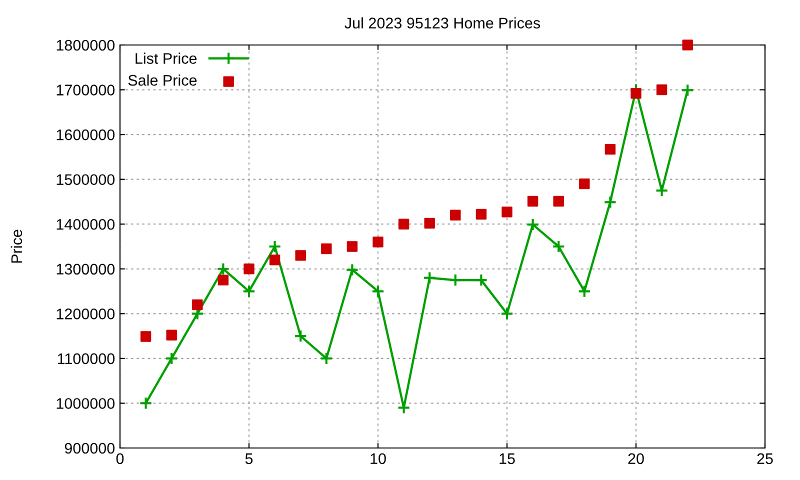 The height and width of the screenshot is (480, 800). Describe the element at coordinates (85, 134) in the screenshot. I see `y-tick-label: 1600000` at that location.